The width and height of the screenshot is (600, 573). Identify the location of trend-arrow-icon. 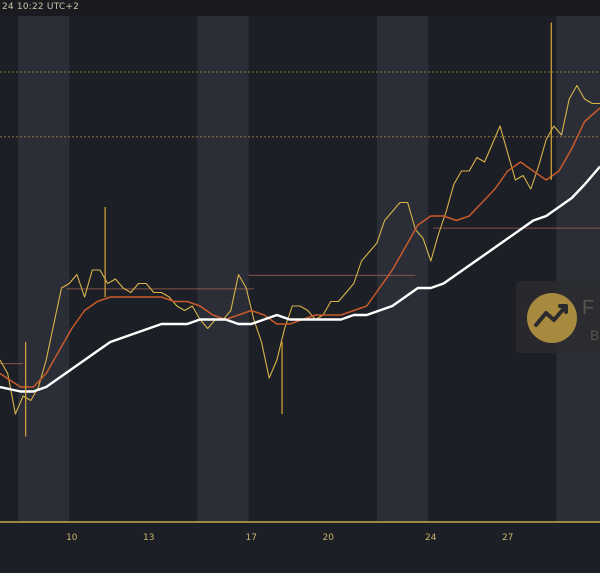
(551, 315).